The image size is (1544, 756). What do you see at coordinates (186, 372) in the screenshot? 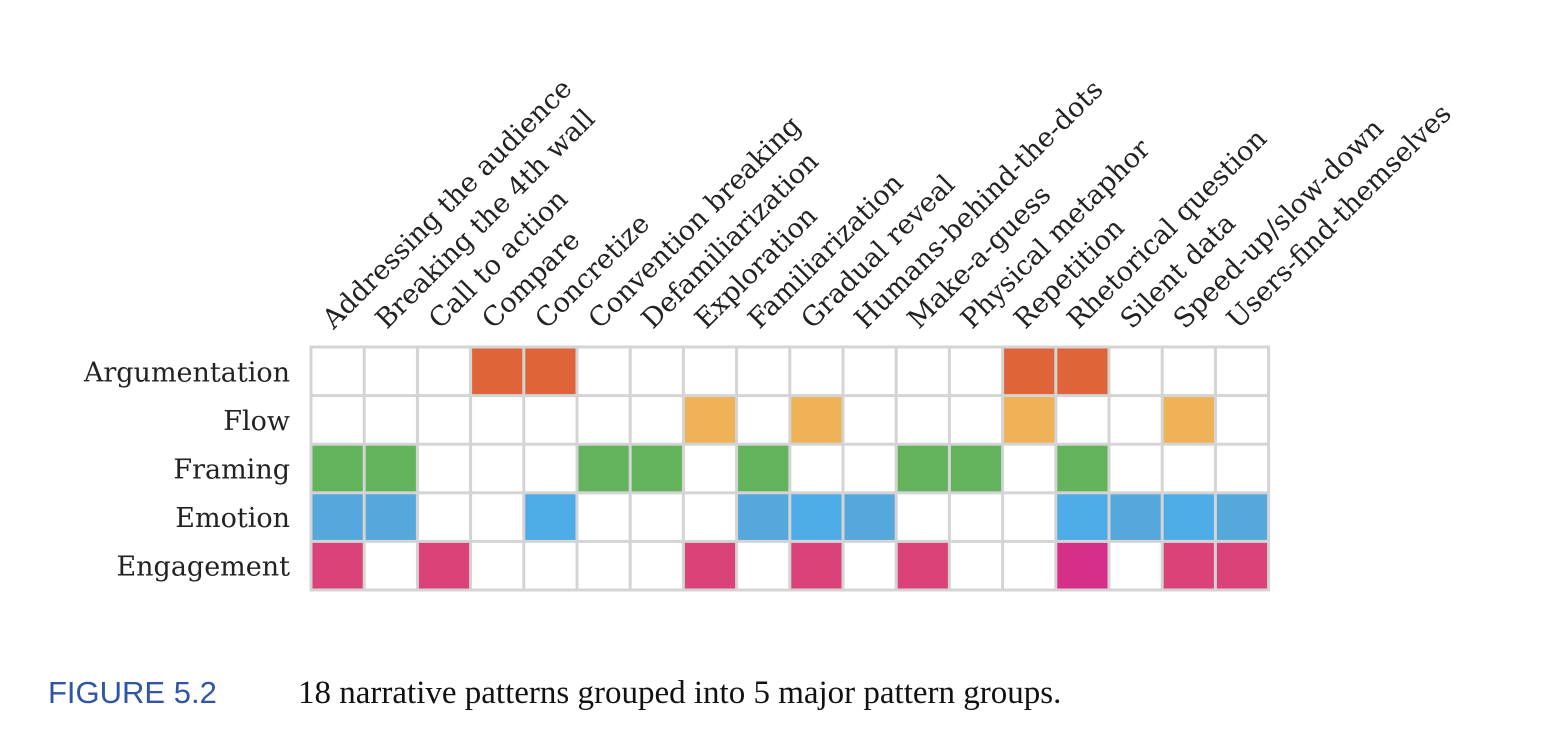
I see `row-label: Argumentation` at bounding box center [186, 372].